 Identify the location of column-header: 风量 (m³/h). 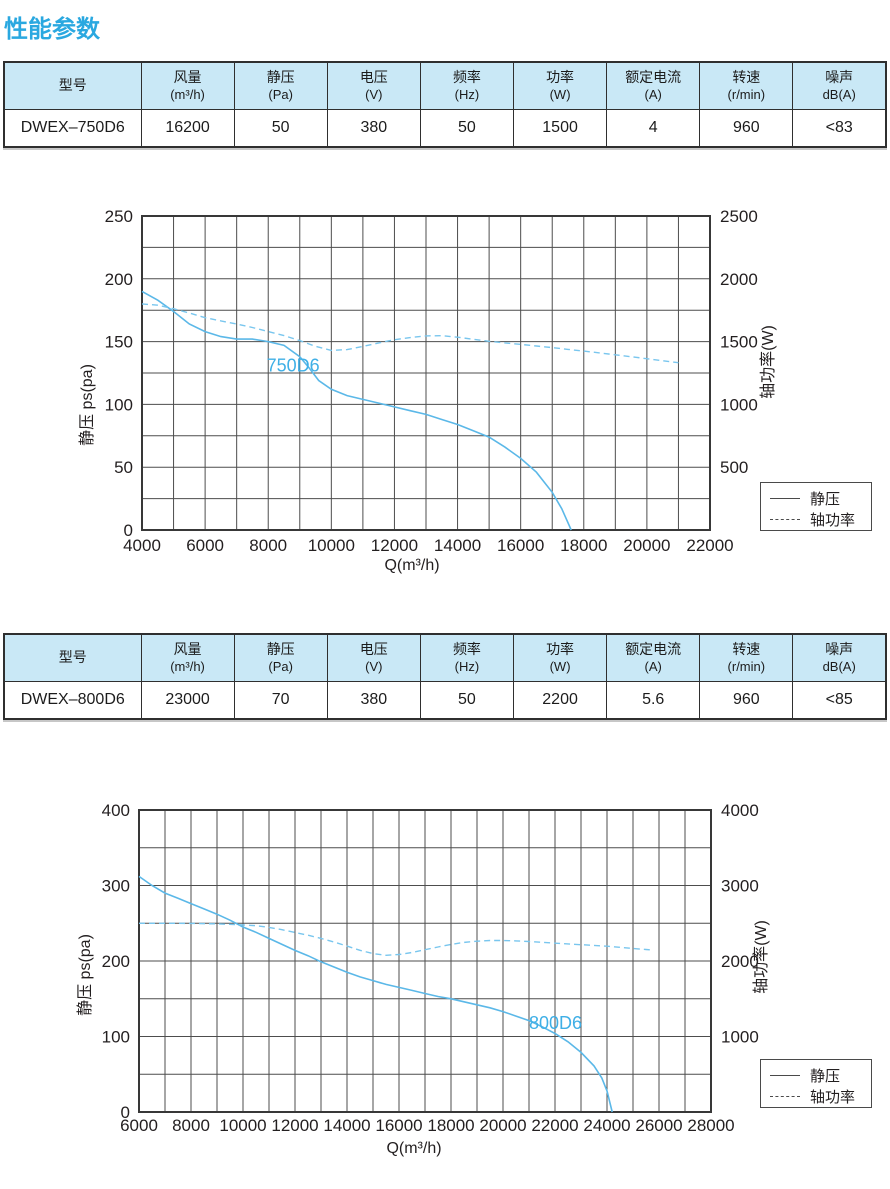
(187, 657).